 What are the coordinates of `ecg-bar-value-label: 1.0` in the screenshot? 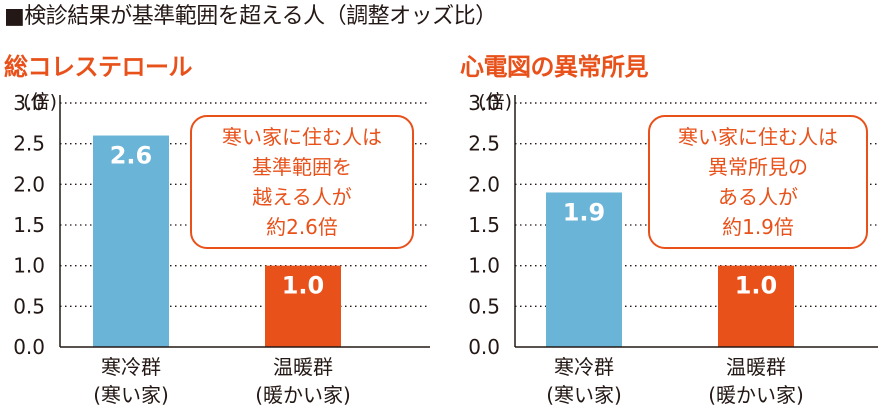 It's located at (756, 286).